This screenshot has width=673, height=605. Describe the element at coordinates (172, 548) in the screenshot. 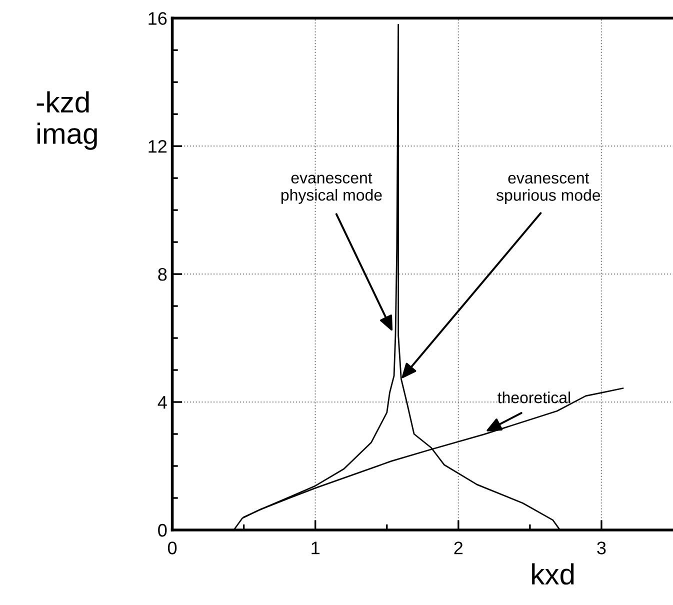

I see `x-tick-label: 0` at that location.